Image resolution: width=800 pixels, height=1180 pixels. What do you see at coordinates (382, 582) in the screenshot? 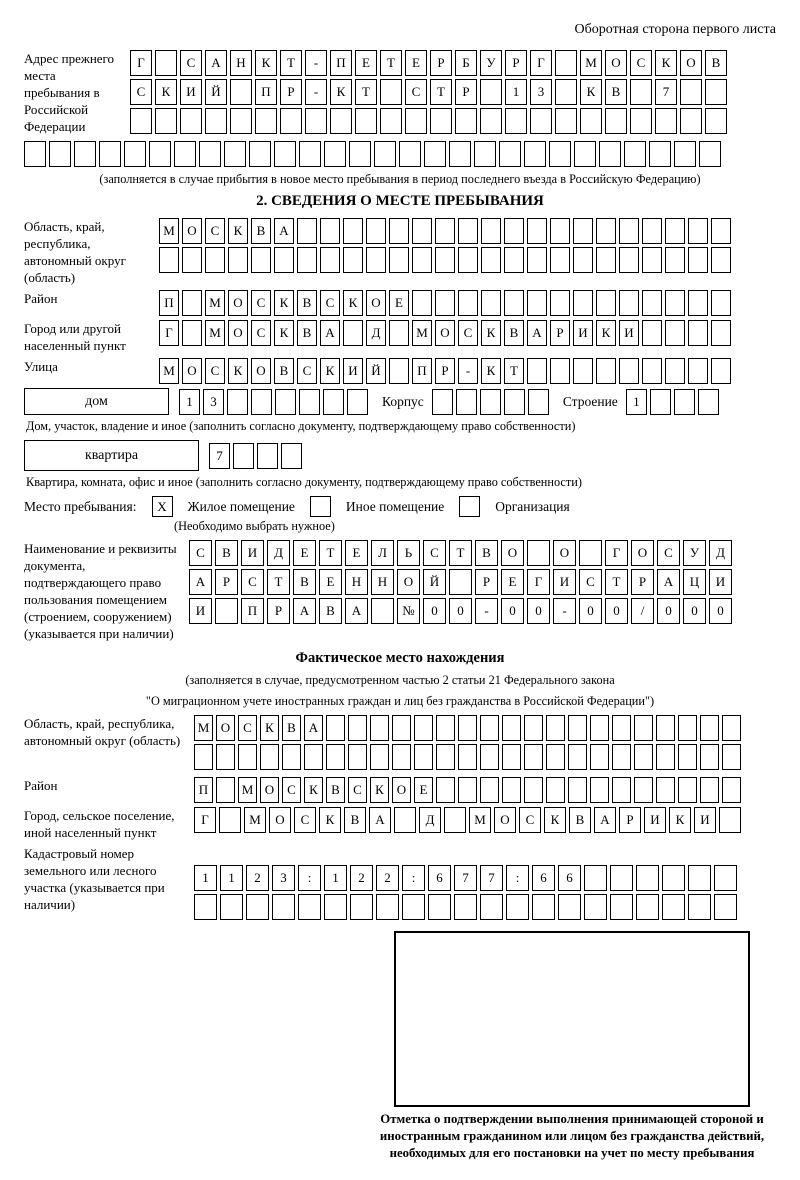
I see `char-cell: Н` at bounding box center [382, 582].